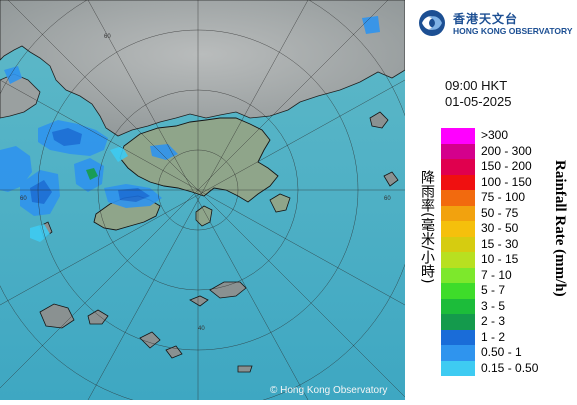  I want to click on legend-title-cn: 降雨率(毫米/小時), so click(427, 227).